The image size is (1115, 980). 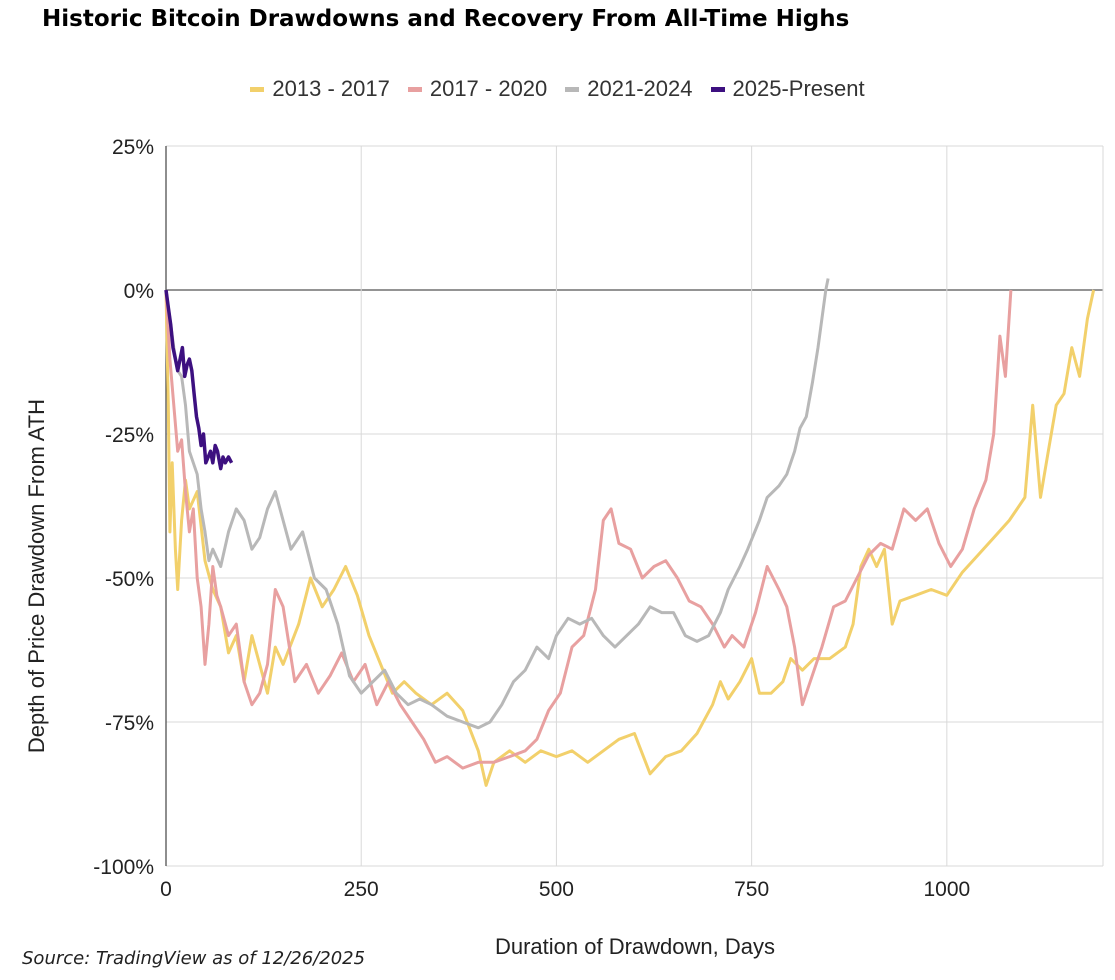 I want to click on y-tick-label: 25%, so click(x=133, y=147).